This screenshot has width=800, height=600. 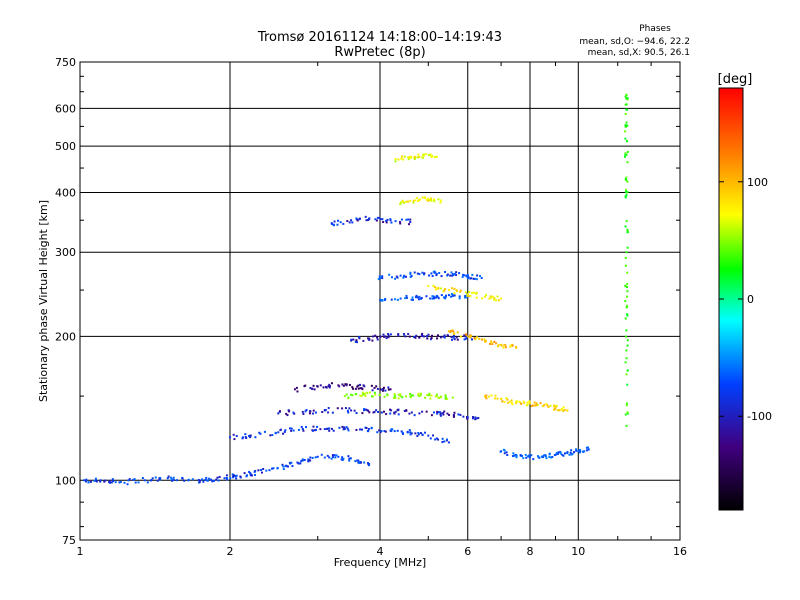 I want to click on x-tick-label: 4, so click(x=380, y=551).